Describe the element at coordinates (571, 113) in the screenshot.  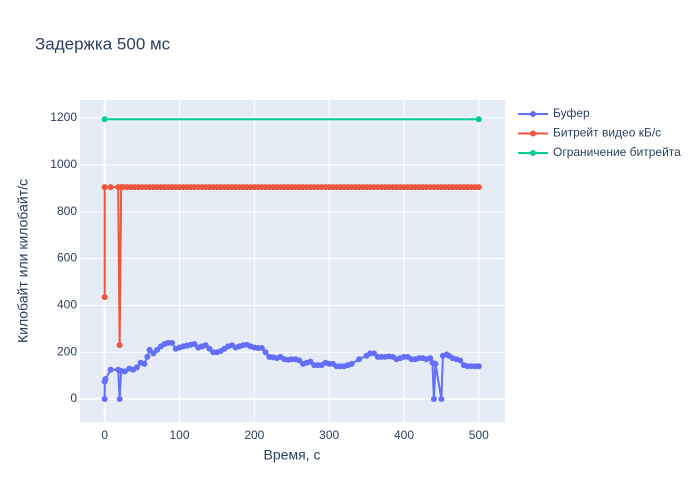
I see `legend-label: Буфер` at that location.